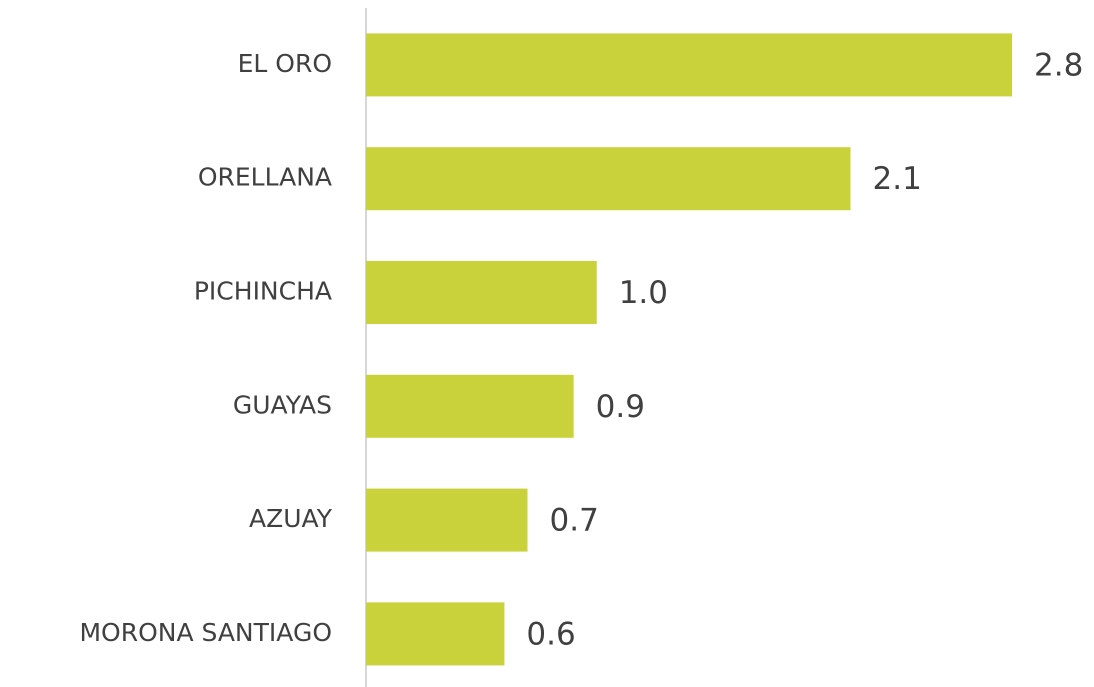  Describe the element at coordinates (205, 632) in the screenshot. I see `category-label: MORONA SANTIAGO` at that location.